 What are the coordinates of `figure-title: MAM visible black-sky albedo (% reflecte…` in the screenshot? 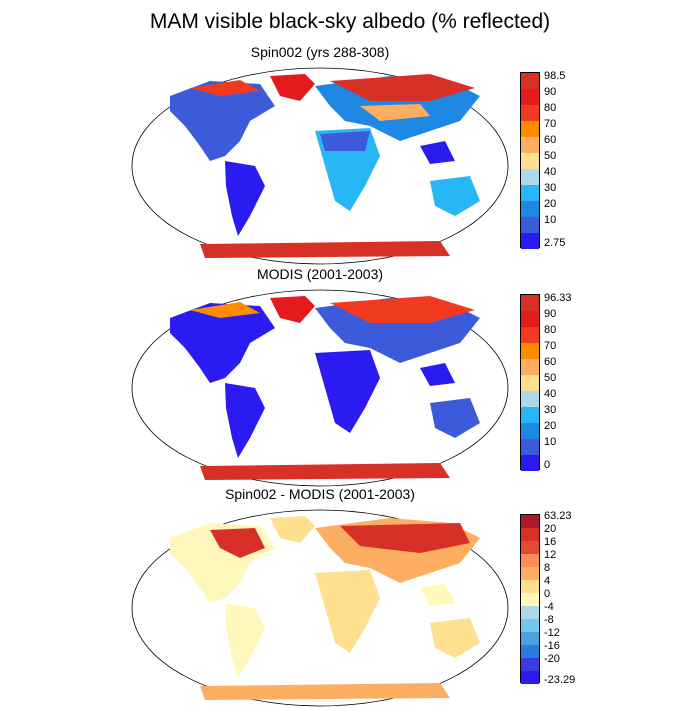 It's located at (350, 21).